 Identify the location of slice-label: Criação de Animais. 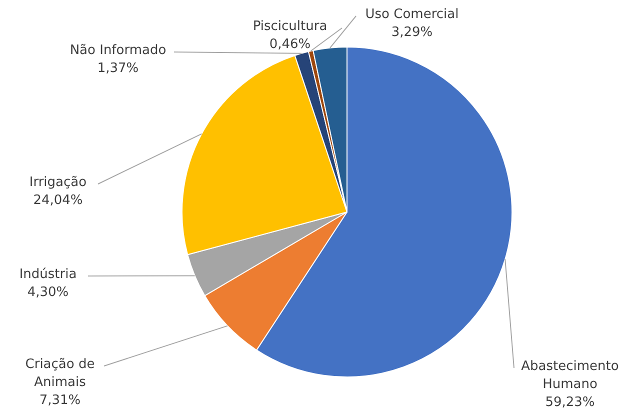
(60, 373).